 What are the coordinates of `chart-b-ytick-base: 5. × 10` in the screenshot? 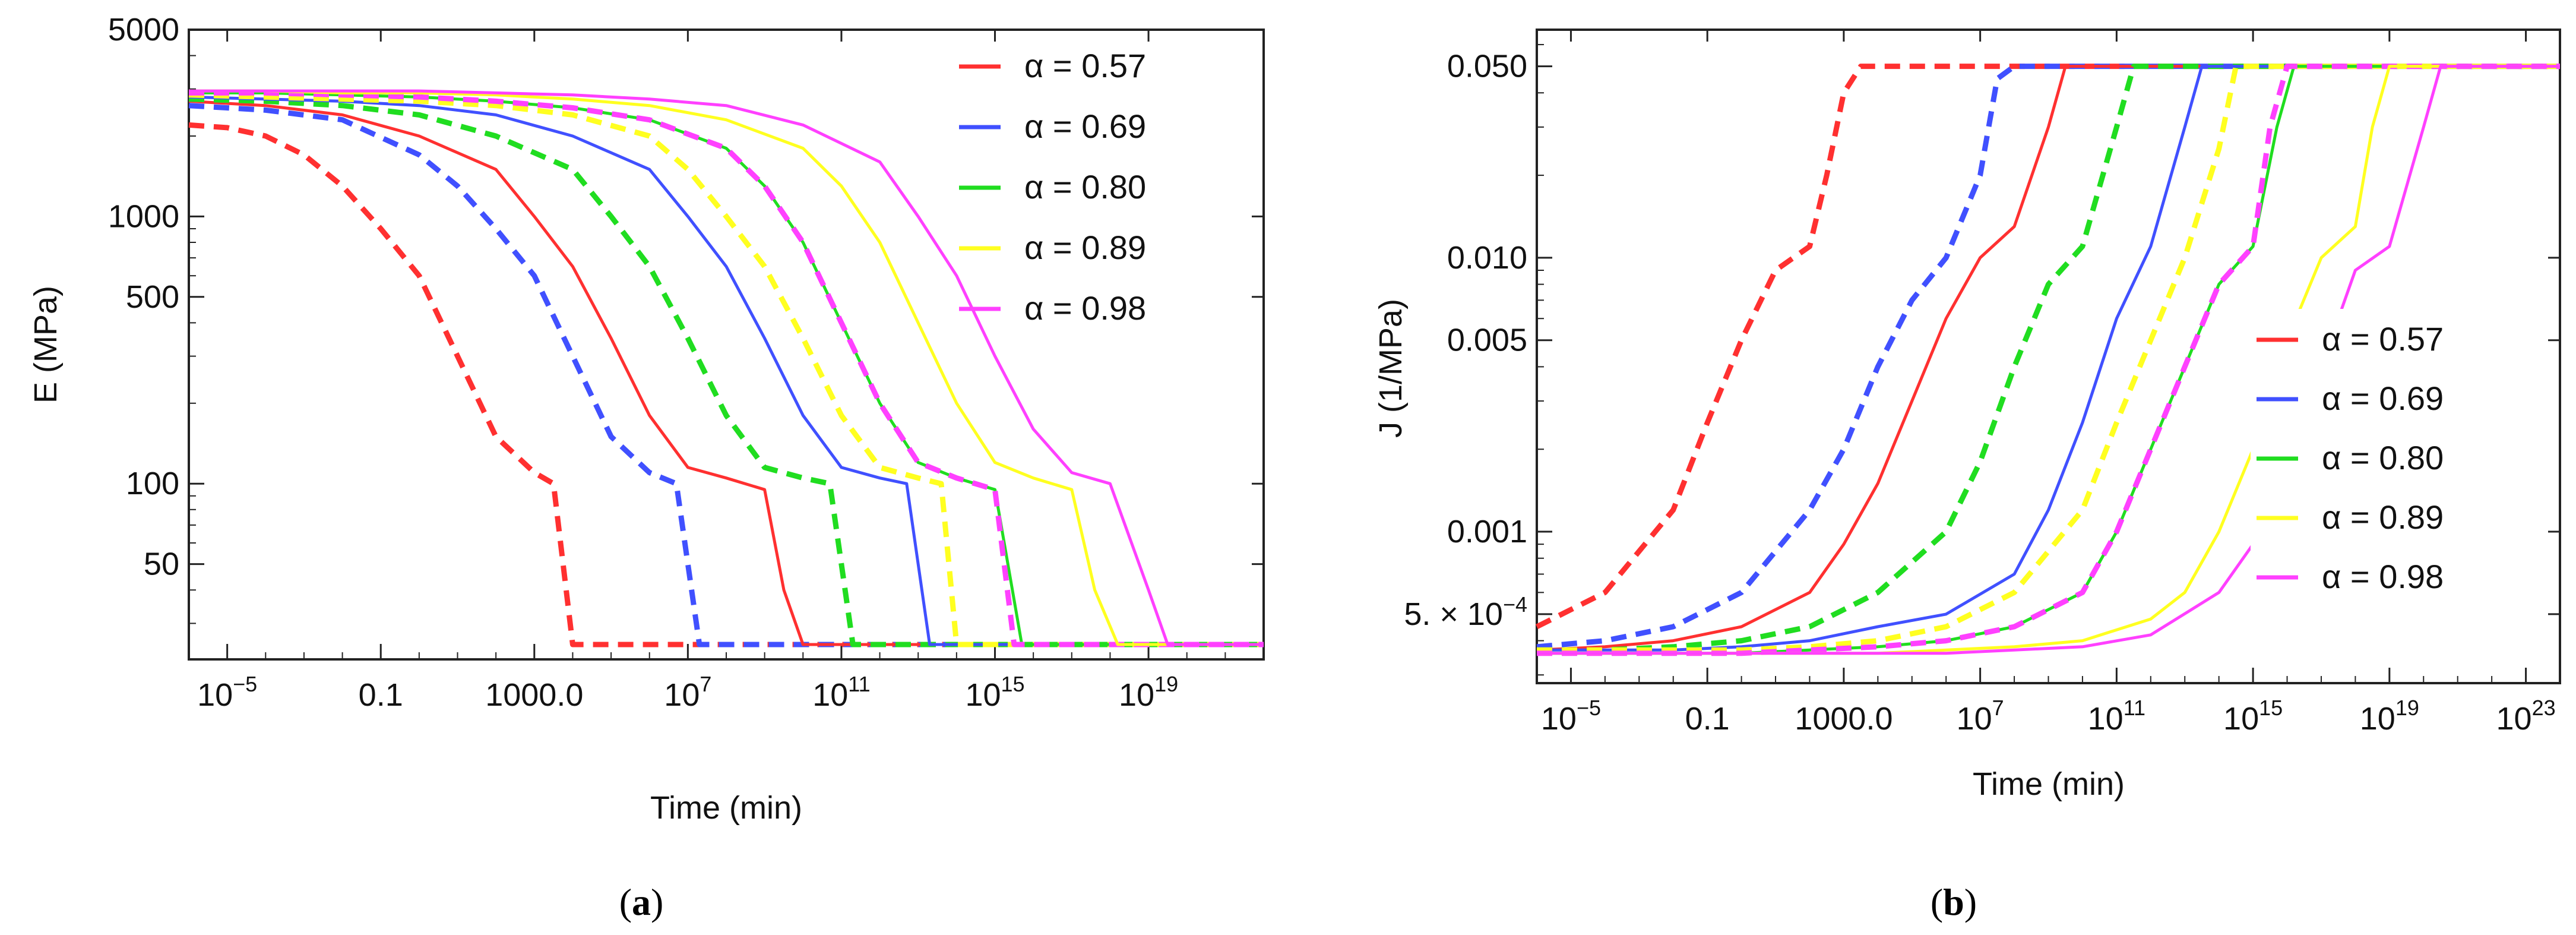 It's located at (1453, 614).